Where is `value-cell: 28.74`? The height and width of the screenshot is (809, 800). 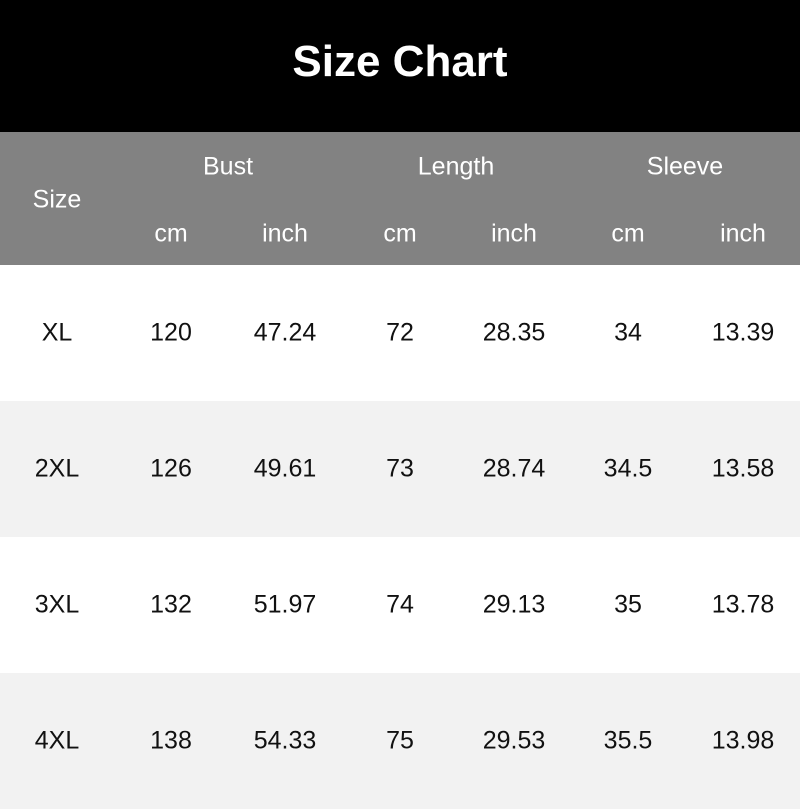 value-cell: 28.74 is located at coordinates (514, 468).